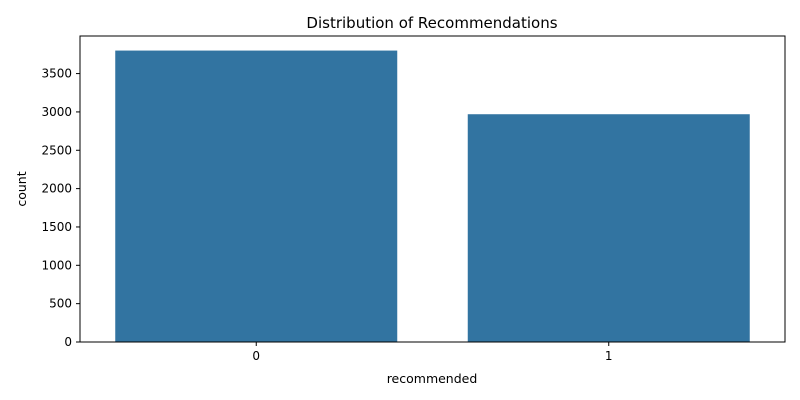 Image resolution: width=800 pixels, height=400 pixels. I want to click on x-tick-label: 1, so click(609, 356).